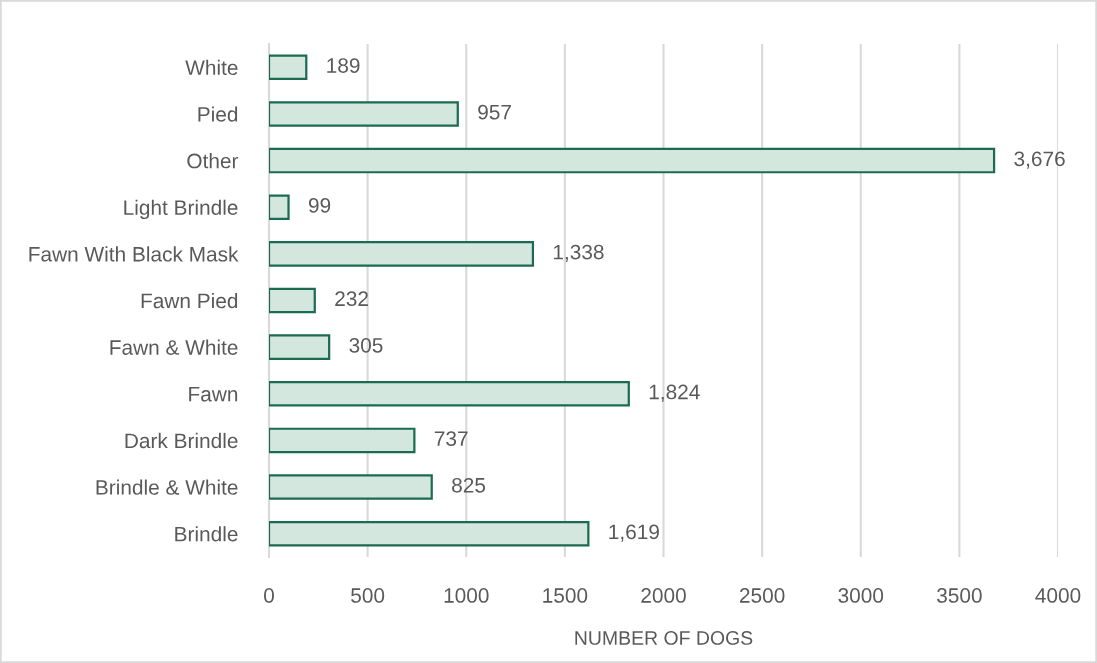 This screenshot has height=663, width=1097. I want to click on y-tick-label: Fawn, so click(213, 394).